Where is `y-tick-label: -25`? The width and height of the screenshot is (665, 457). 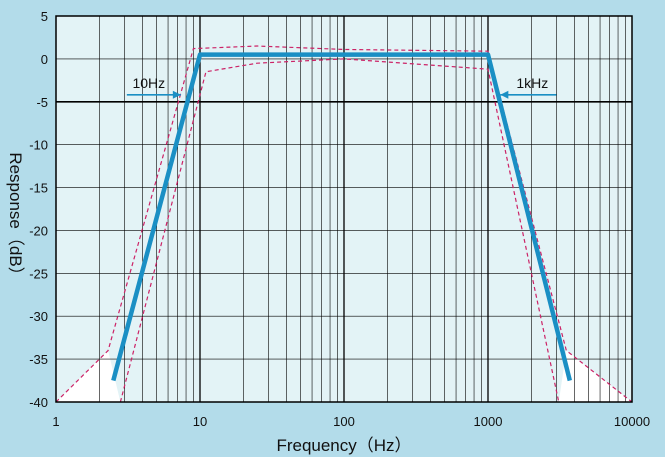 y-tick-label: -25 is located at coordinates (38, 273).